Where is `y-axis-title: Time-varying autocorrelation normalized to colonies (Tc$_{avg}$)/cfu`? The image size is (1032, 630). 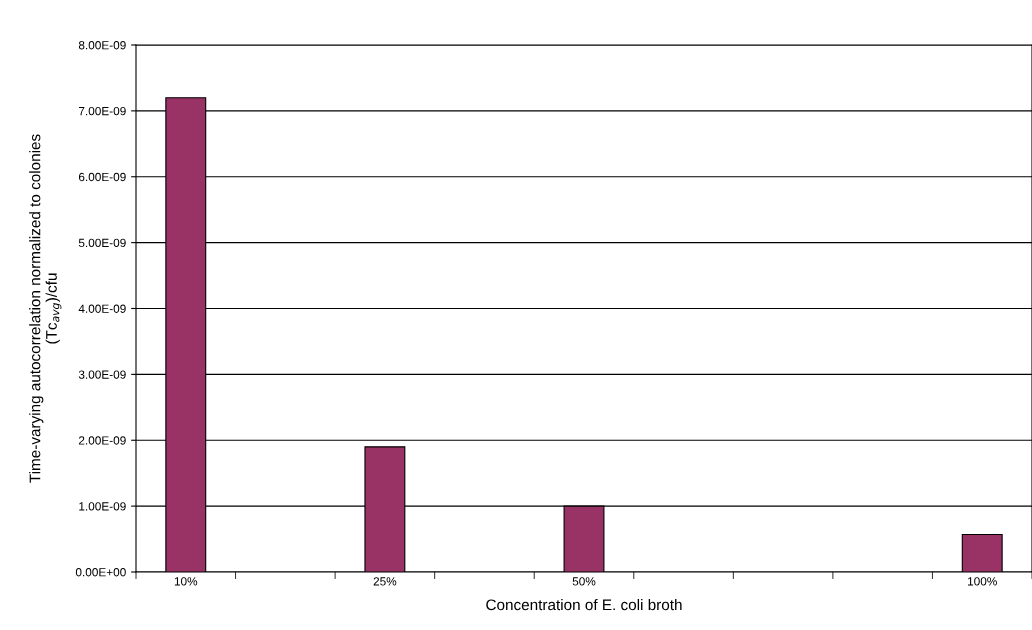 y-axis-title: Time-varying autocorrelation normalized to colonies (Tc$_{avg}$)/cfu is located at coordinates (45, 308).